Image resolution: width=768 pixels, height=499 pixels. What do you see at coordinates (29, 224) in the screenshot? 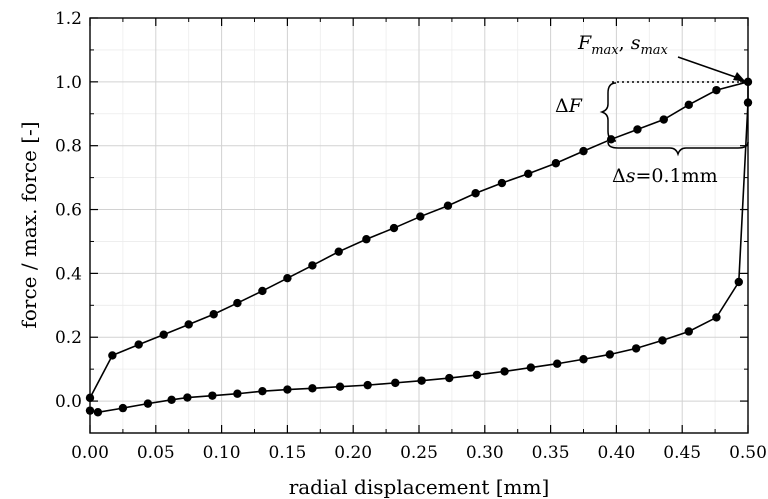
I see `y-axis-label: force / max. force [-]` at bounding box center [29, 224].